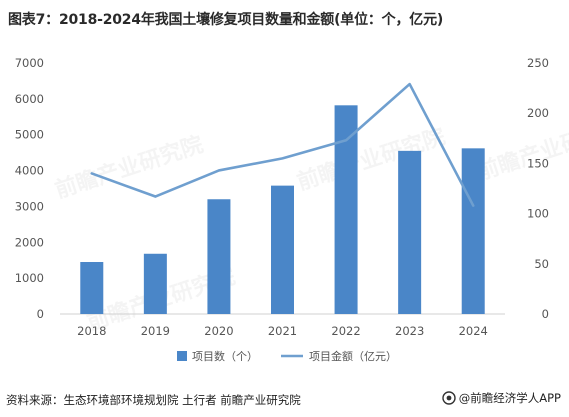 The width and height of the screenshot is (569, 417). I want to click on x-tick-label: 2023, so click(409, 331).